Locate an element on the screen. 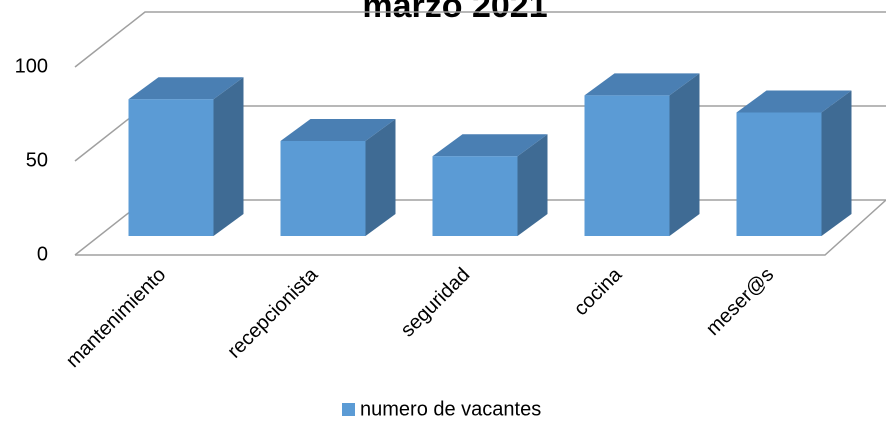 The width and height of the screenshot is (886, 430). y-tick-label: 50 is located at coordinates (37, 160).